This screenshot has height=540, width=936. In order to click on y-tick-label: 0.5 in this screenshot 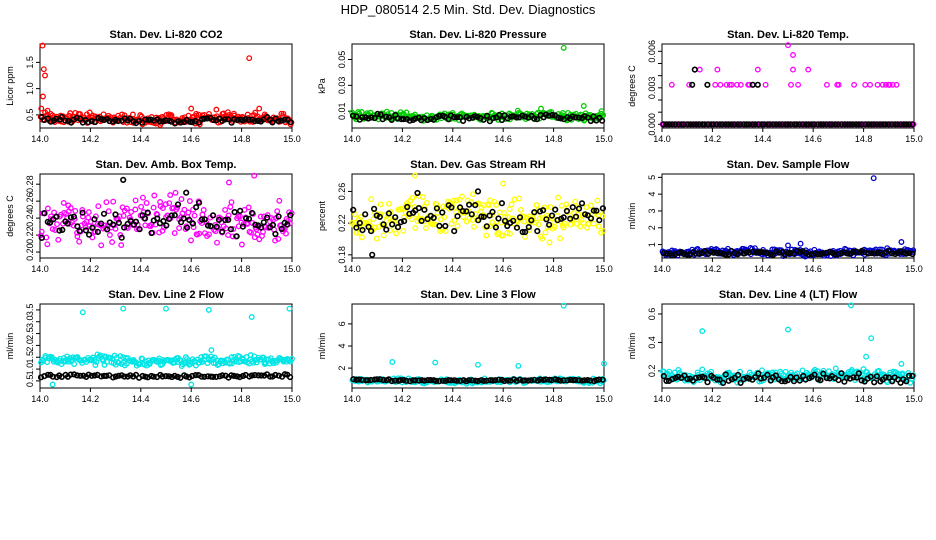, I will do `click(30, 381)`.